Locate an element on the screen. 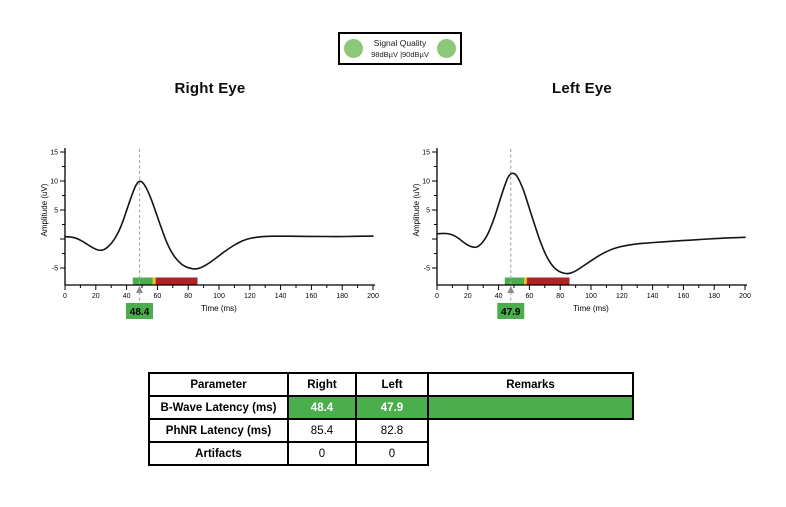 This screenshot has height=507, width=786. table-row: PhNR Latency (ms) 85.4 82.8 is located at coordinates (390, 430).